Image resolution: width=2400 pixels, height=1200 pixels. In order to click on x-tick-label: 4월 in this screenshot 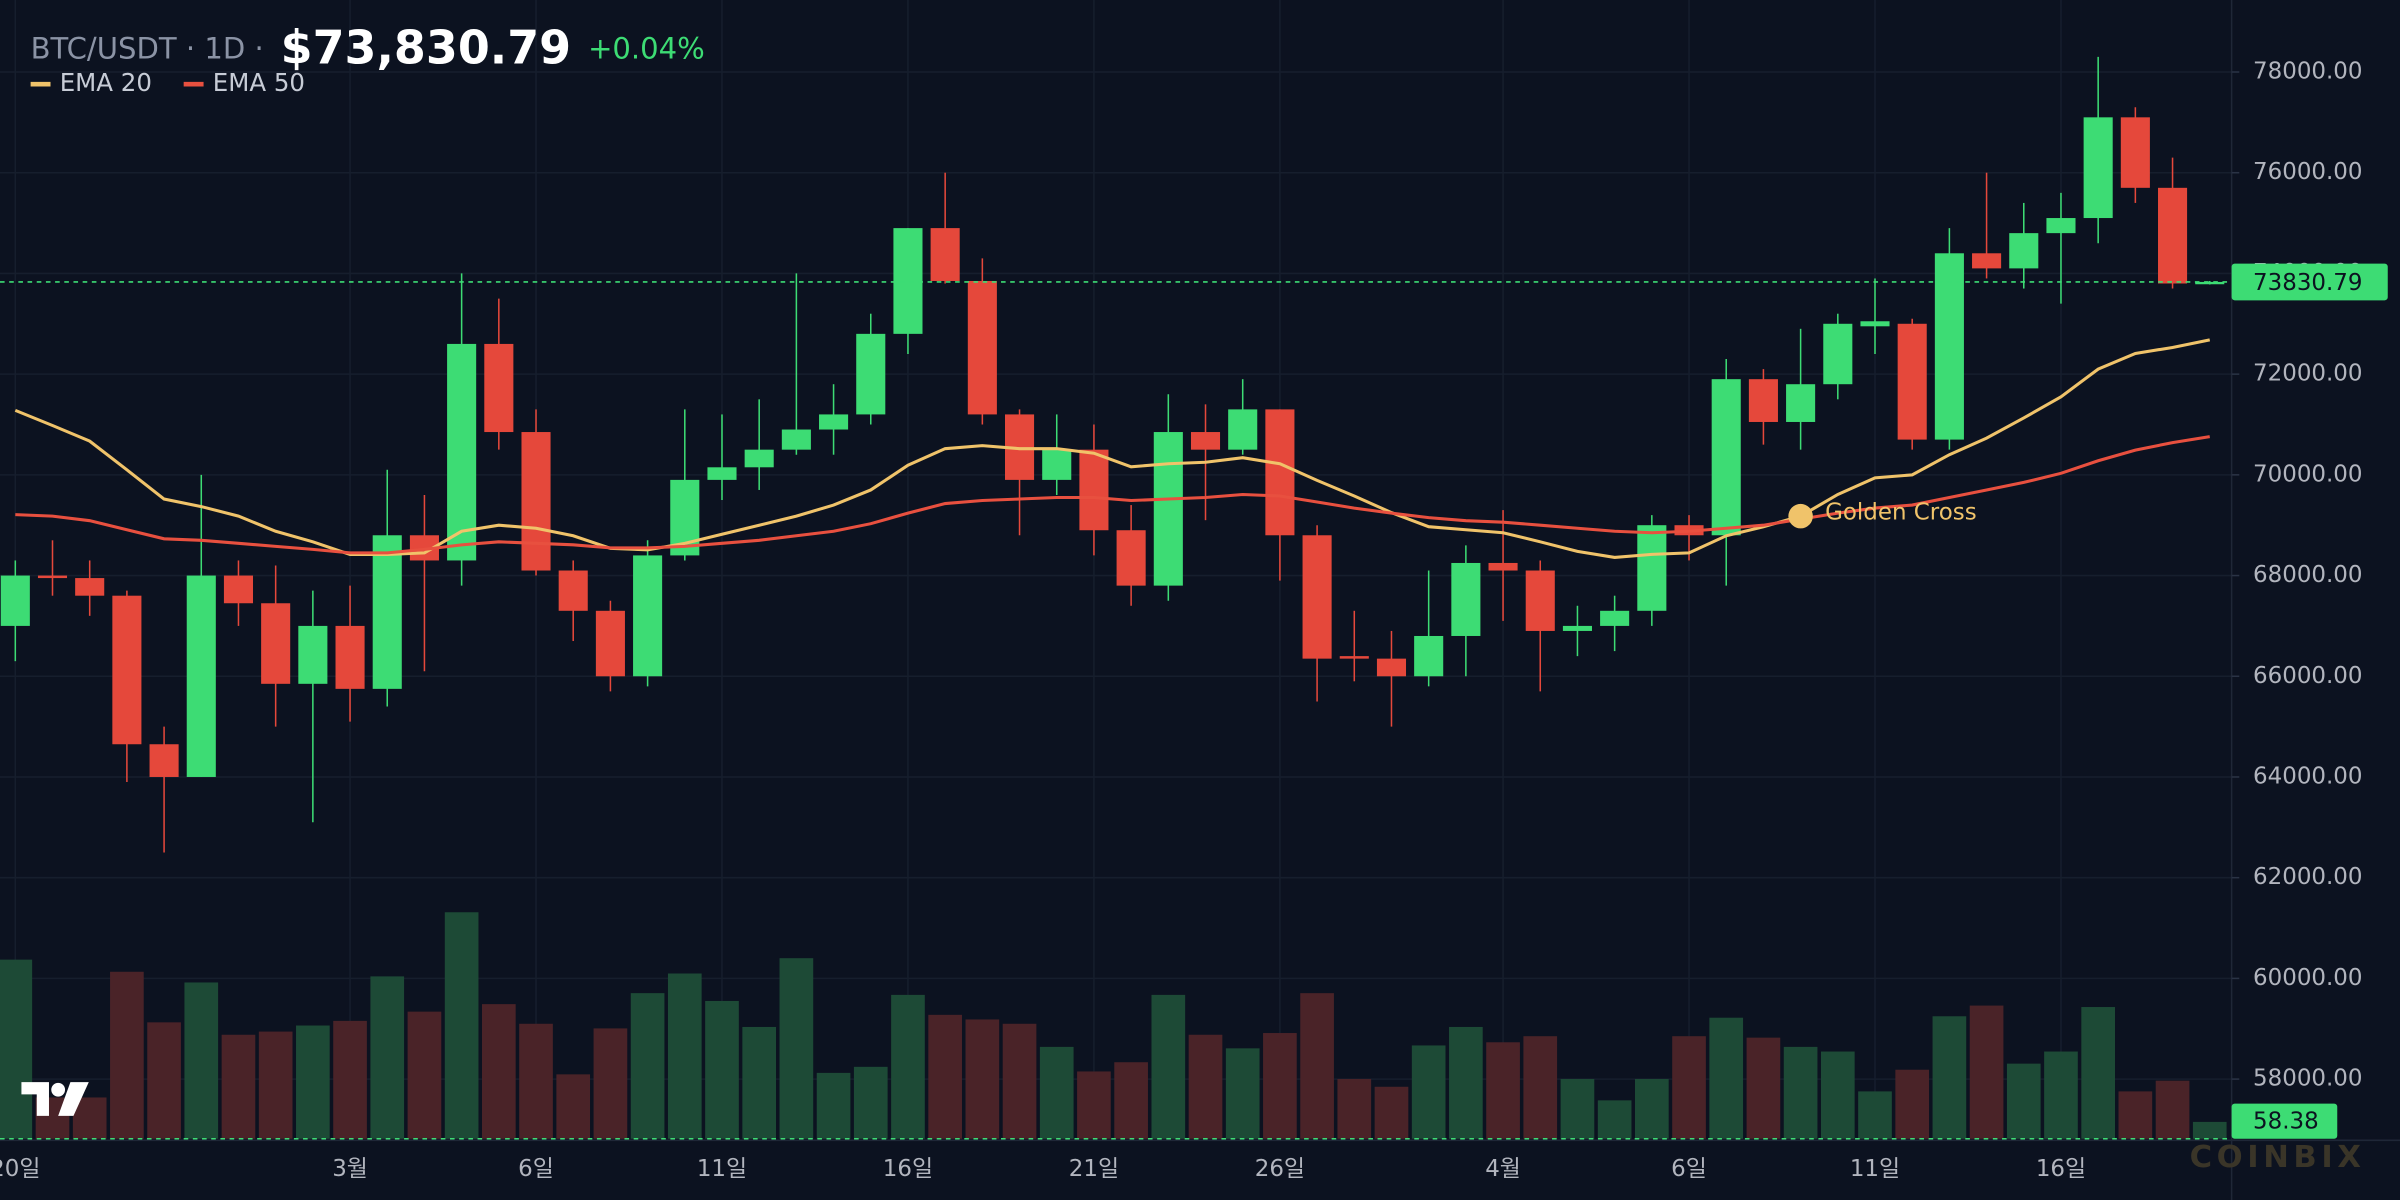, I will do `click(1503, 1169)`.